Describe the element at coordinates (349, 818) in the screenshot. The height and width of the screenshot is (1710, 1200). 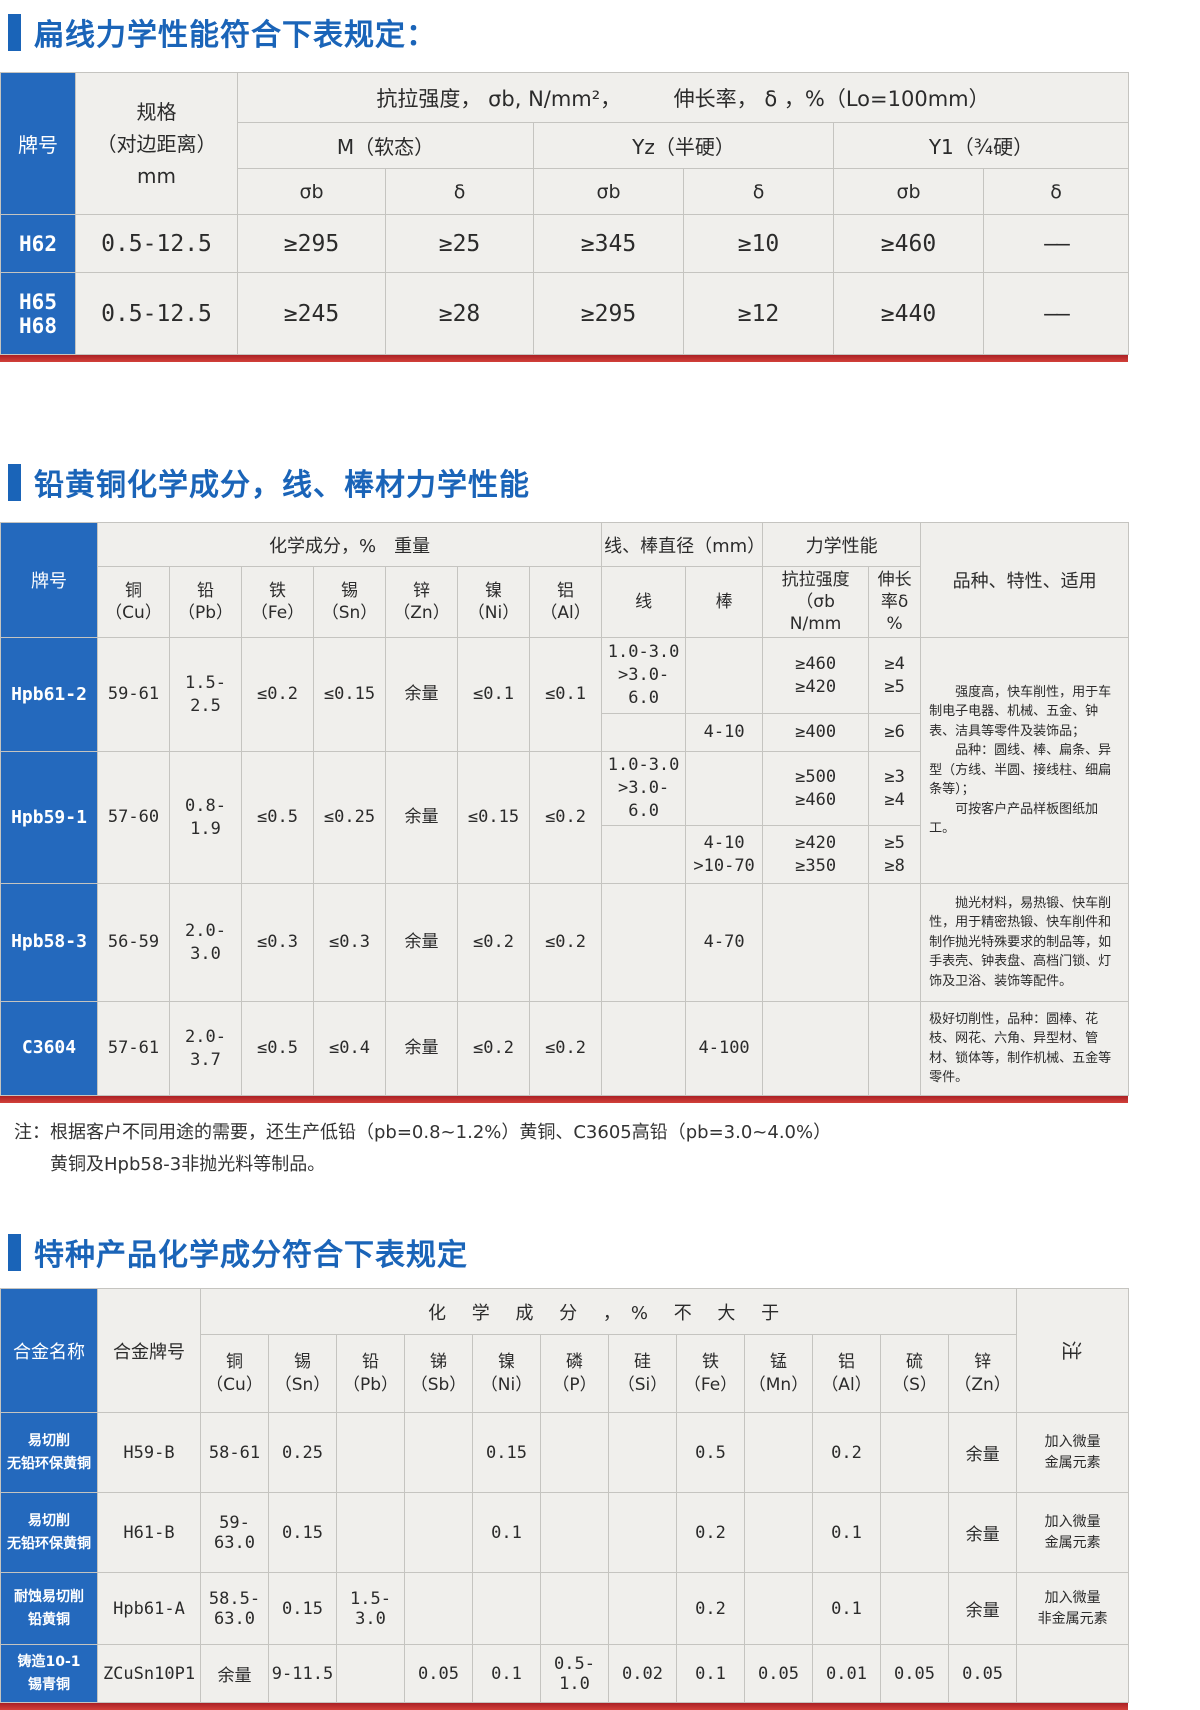
I see `chem-value-cell: ≤0.25` at that location.